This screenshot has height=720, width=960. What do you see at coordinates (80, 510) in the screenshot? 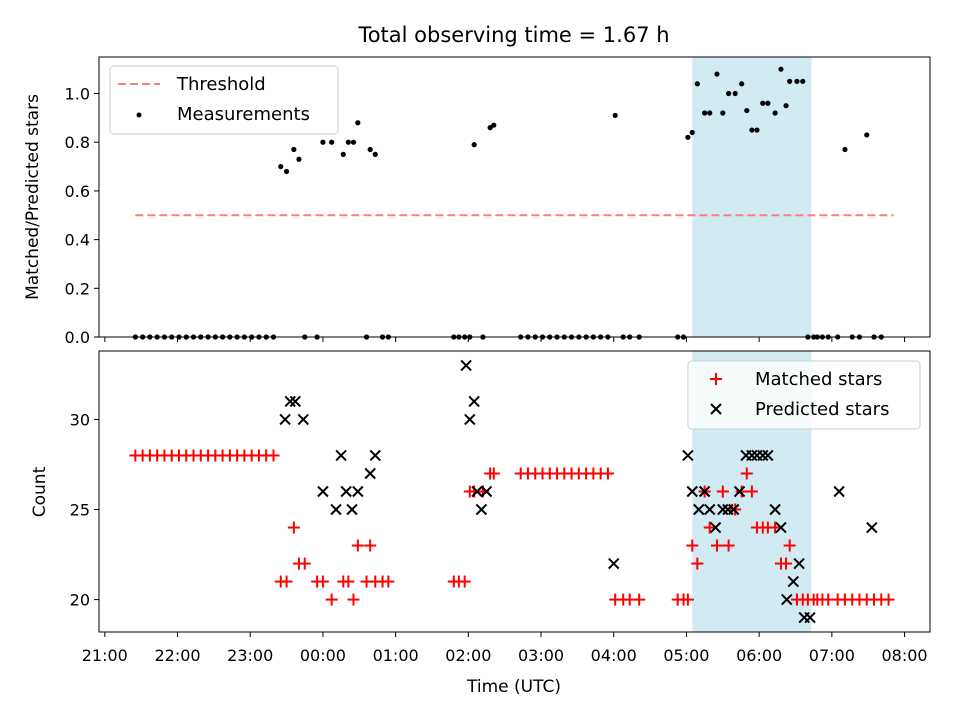
I see `bottom-y-tick-label: 25` at bounding box center [80, 510].